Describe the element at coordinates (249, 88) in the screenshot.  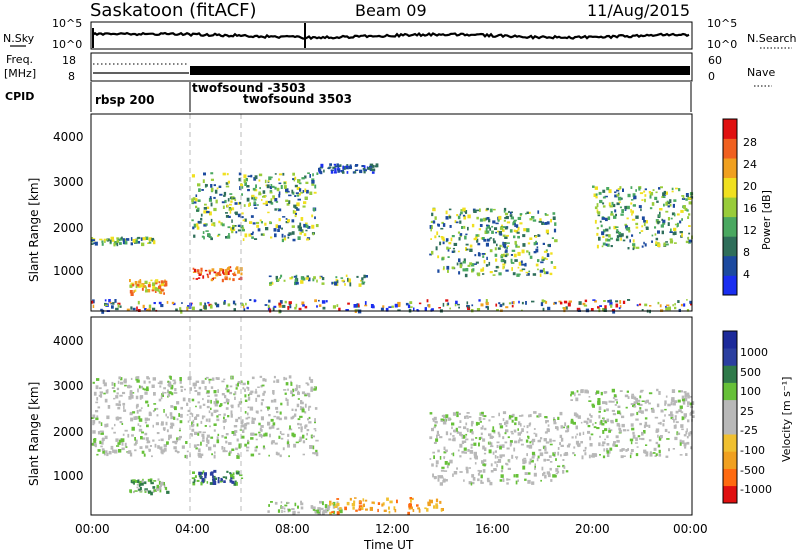
I see `cpid-program-1: twofsound -3503` at that location.